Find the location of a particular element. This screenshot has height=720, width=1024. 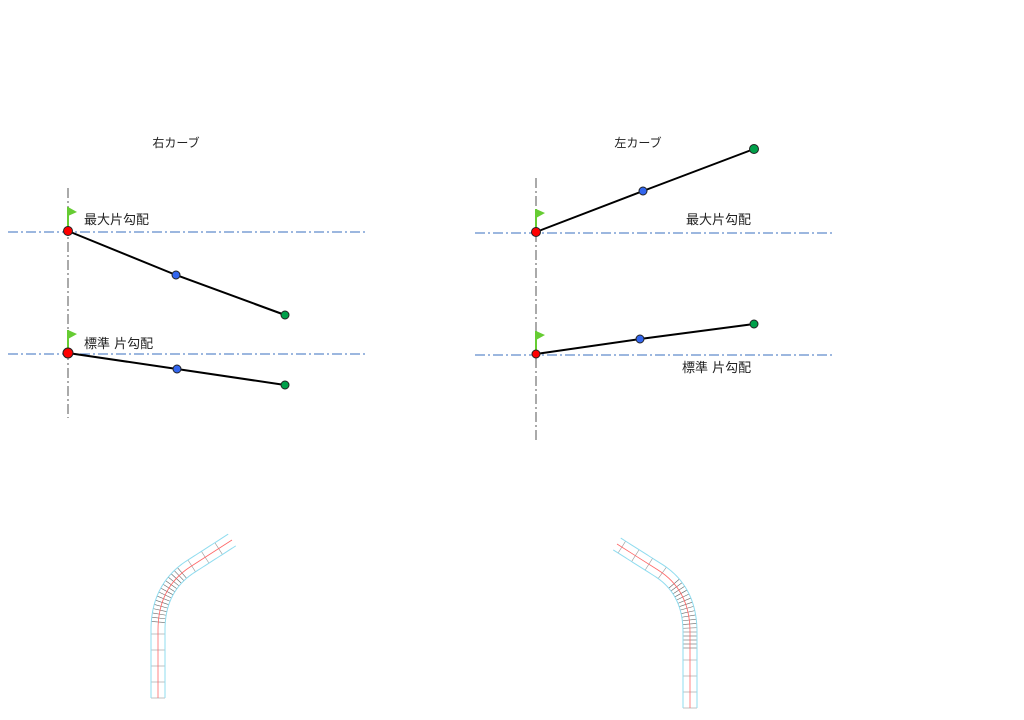

left-curve-road-plan is located at coordinates (655, 623).